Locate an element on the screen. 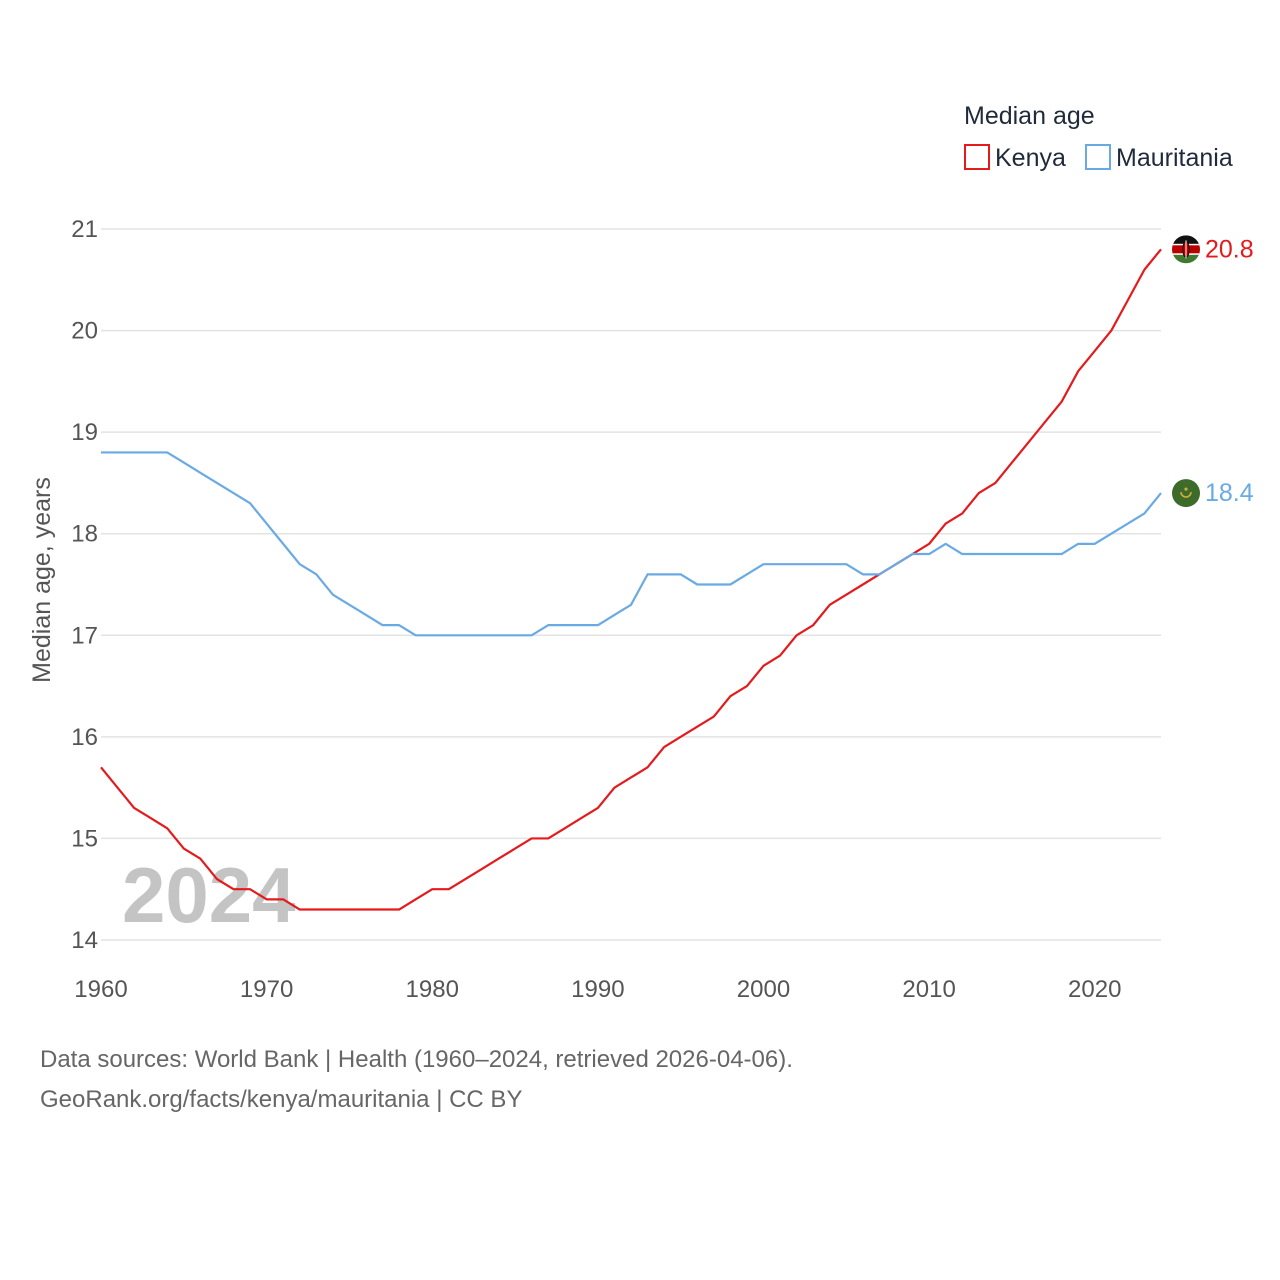 Image resolution: width=1280 pixels, height=1280 pixels. legend-label-kenya: Kenya is located at coordinates (1030, 158).